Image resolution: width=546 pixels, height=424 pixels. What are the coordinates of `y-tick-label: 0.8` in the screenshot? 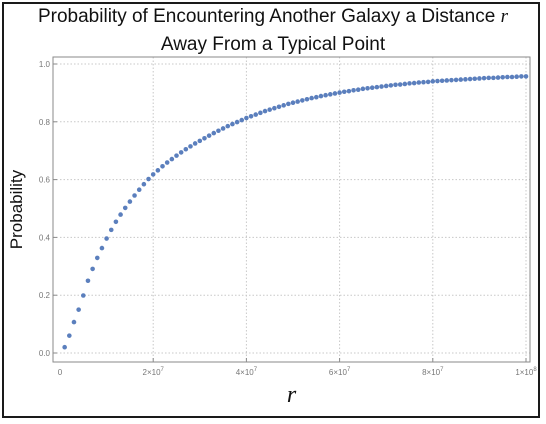 It's located at (45, 122).